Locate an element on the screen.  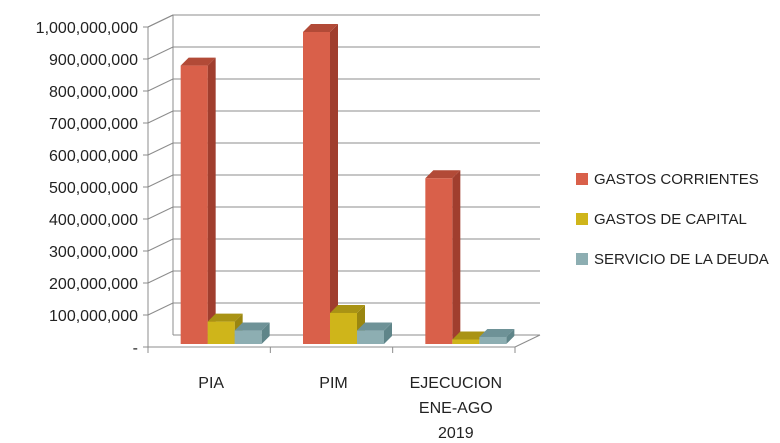
y-tick-label: 700,000,000 is located at coordinates (93, 124).